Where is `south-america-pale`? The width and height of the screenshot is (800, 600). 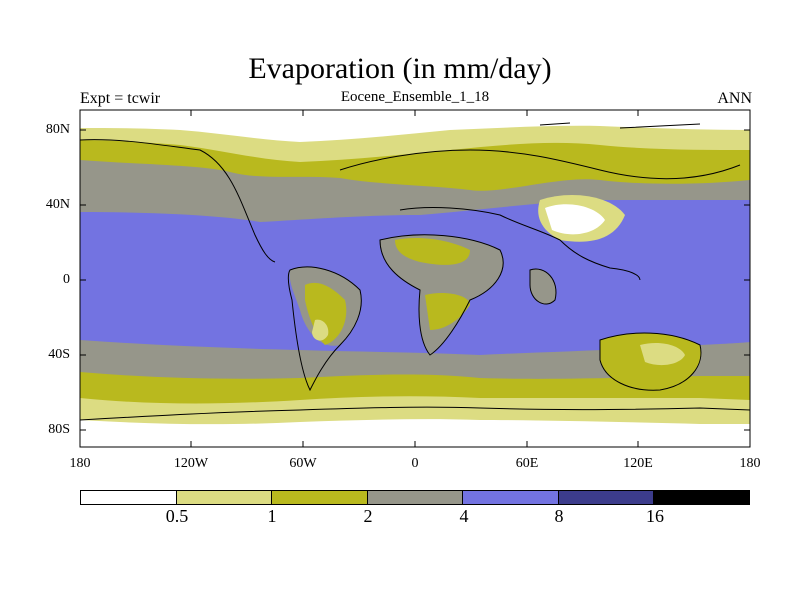 south-america-pale is located at coordinates (320, 330).